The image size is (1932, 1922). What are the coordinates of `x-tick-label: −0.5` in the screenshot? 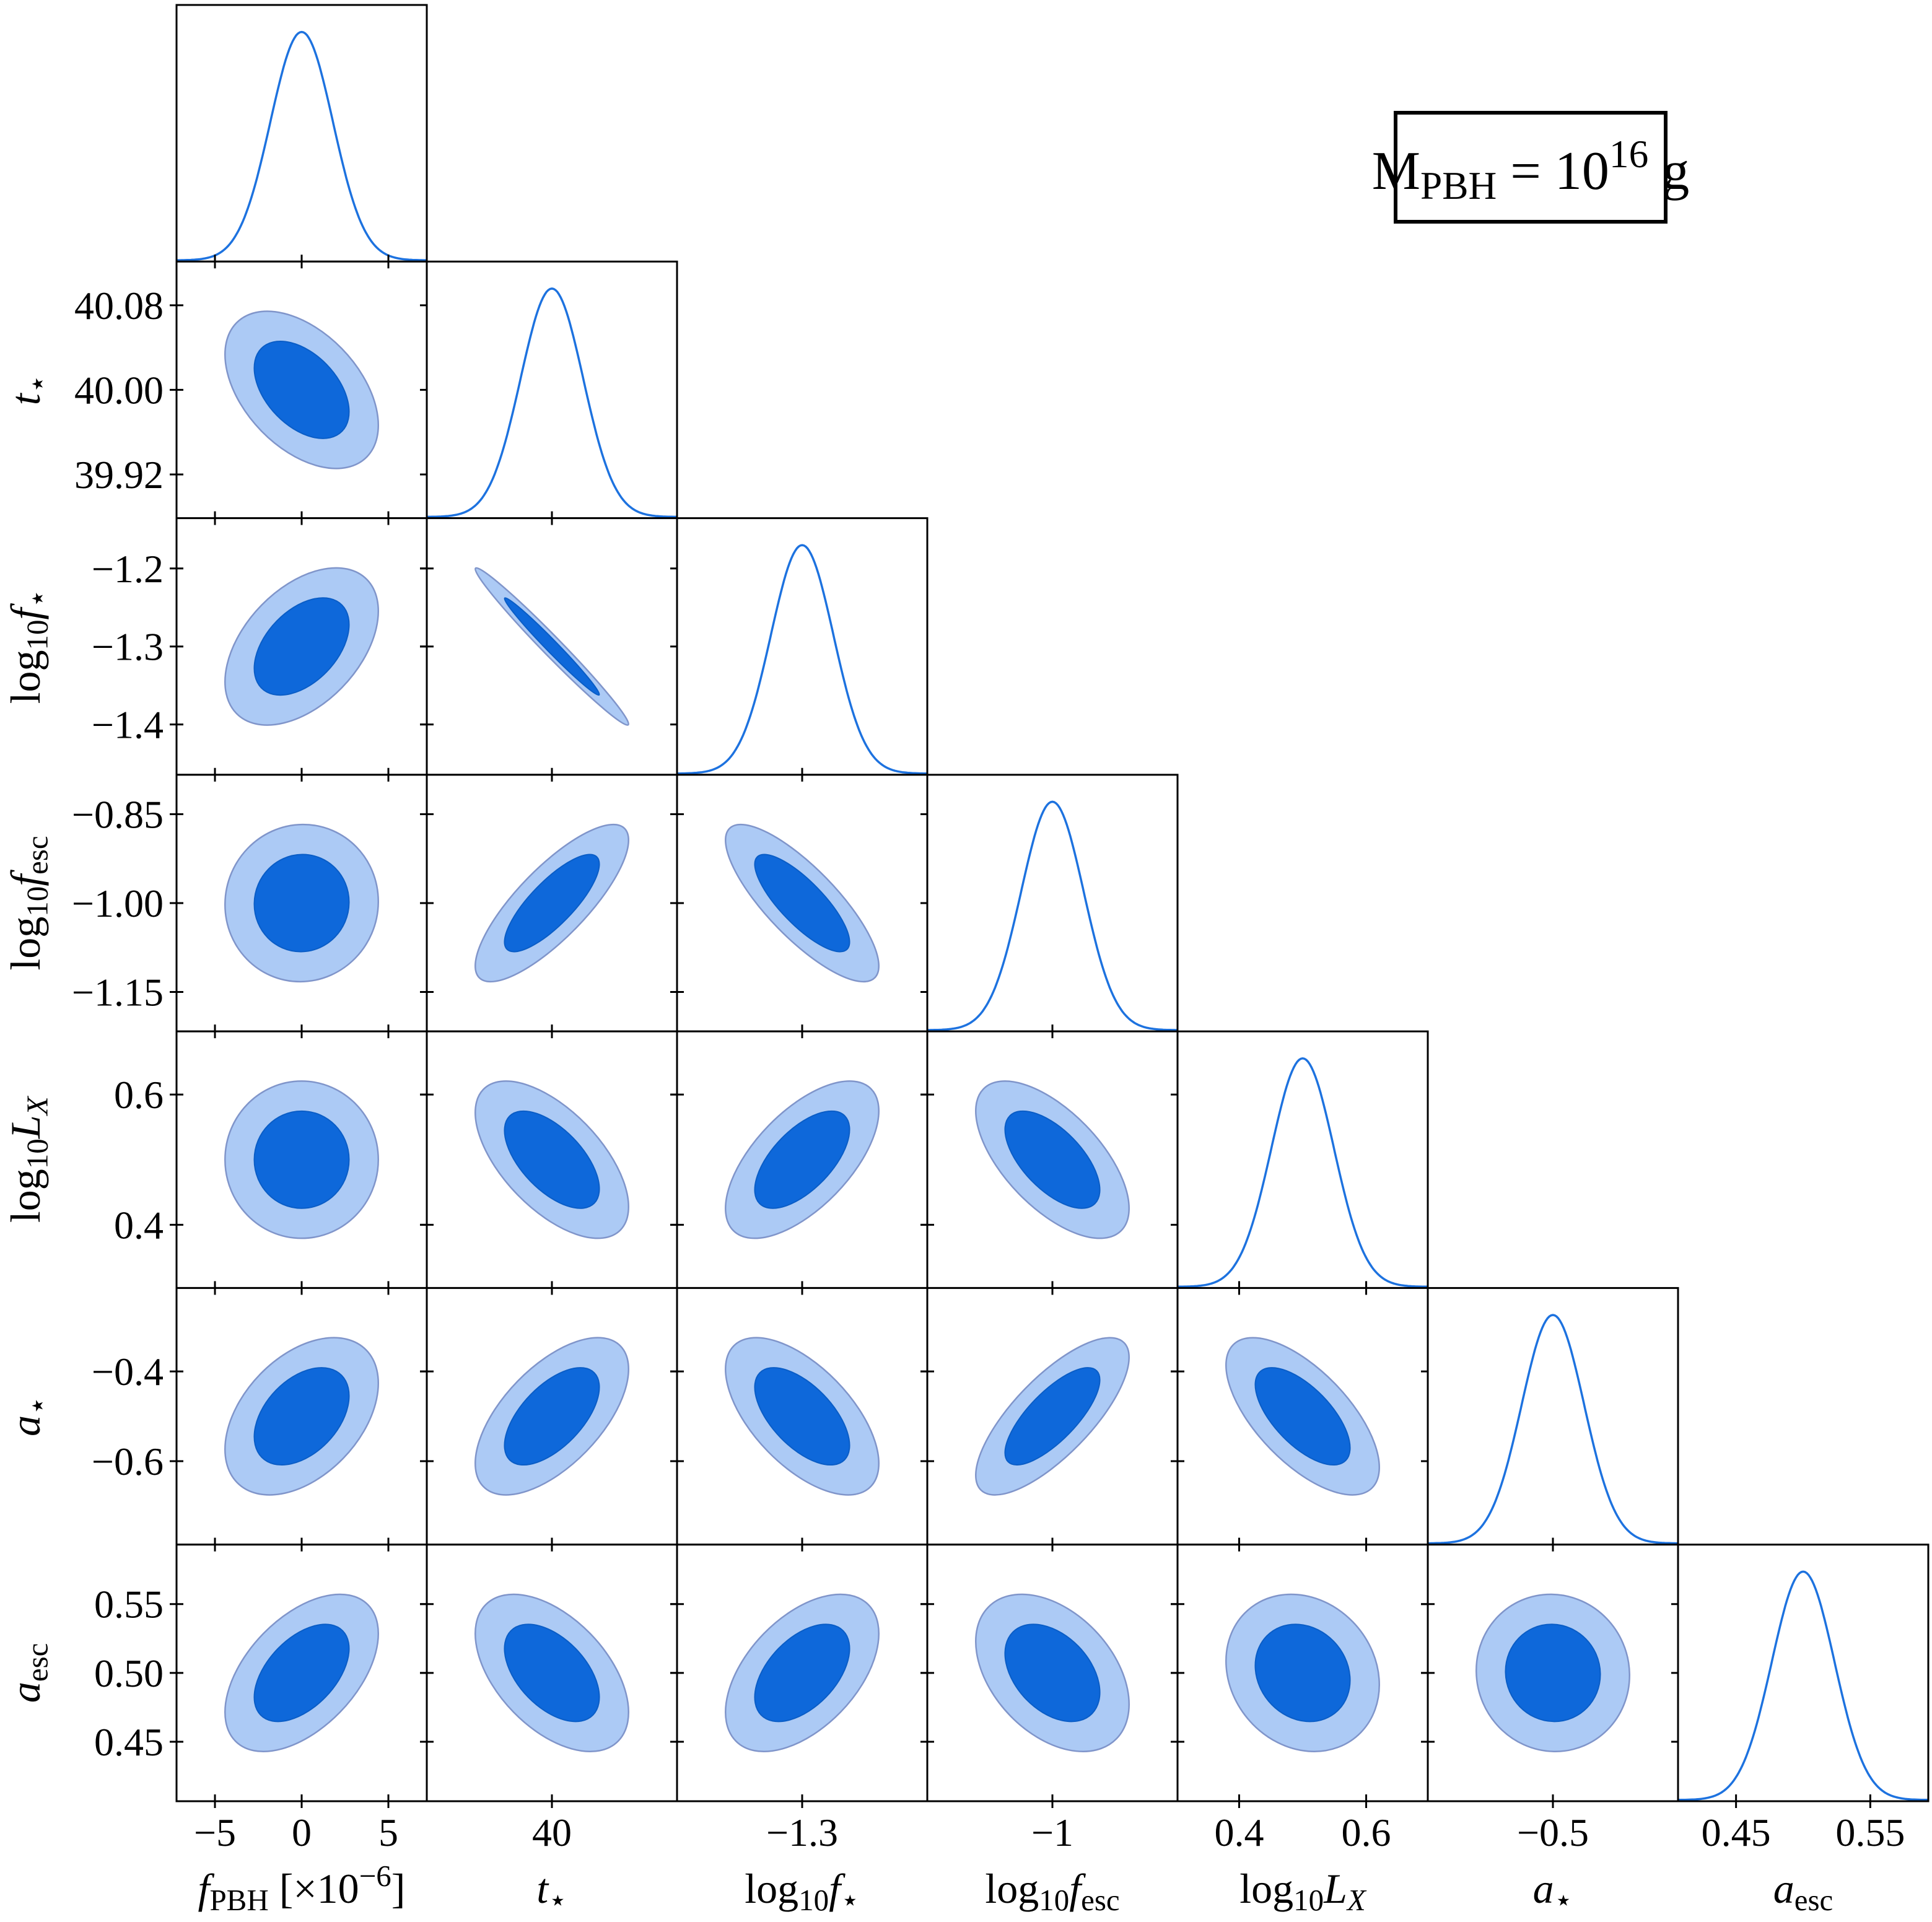 It's located at (1553, 1832).